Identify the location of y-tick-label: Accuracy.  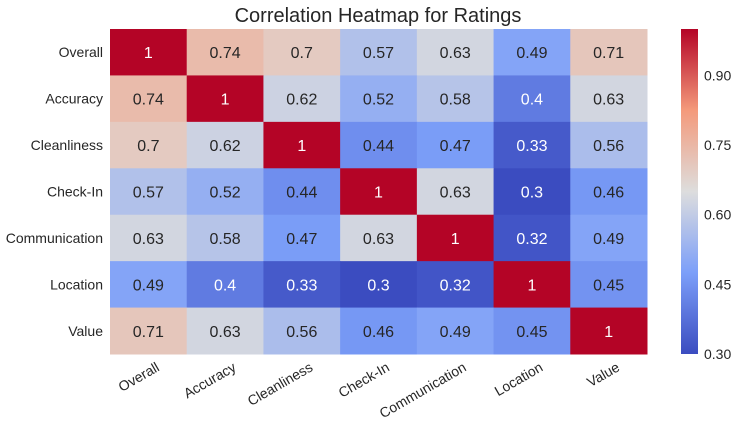
(74, 99).